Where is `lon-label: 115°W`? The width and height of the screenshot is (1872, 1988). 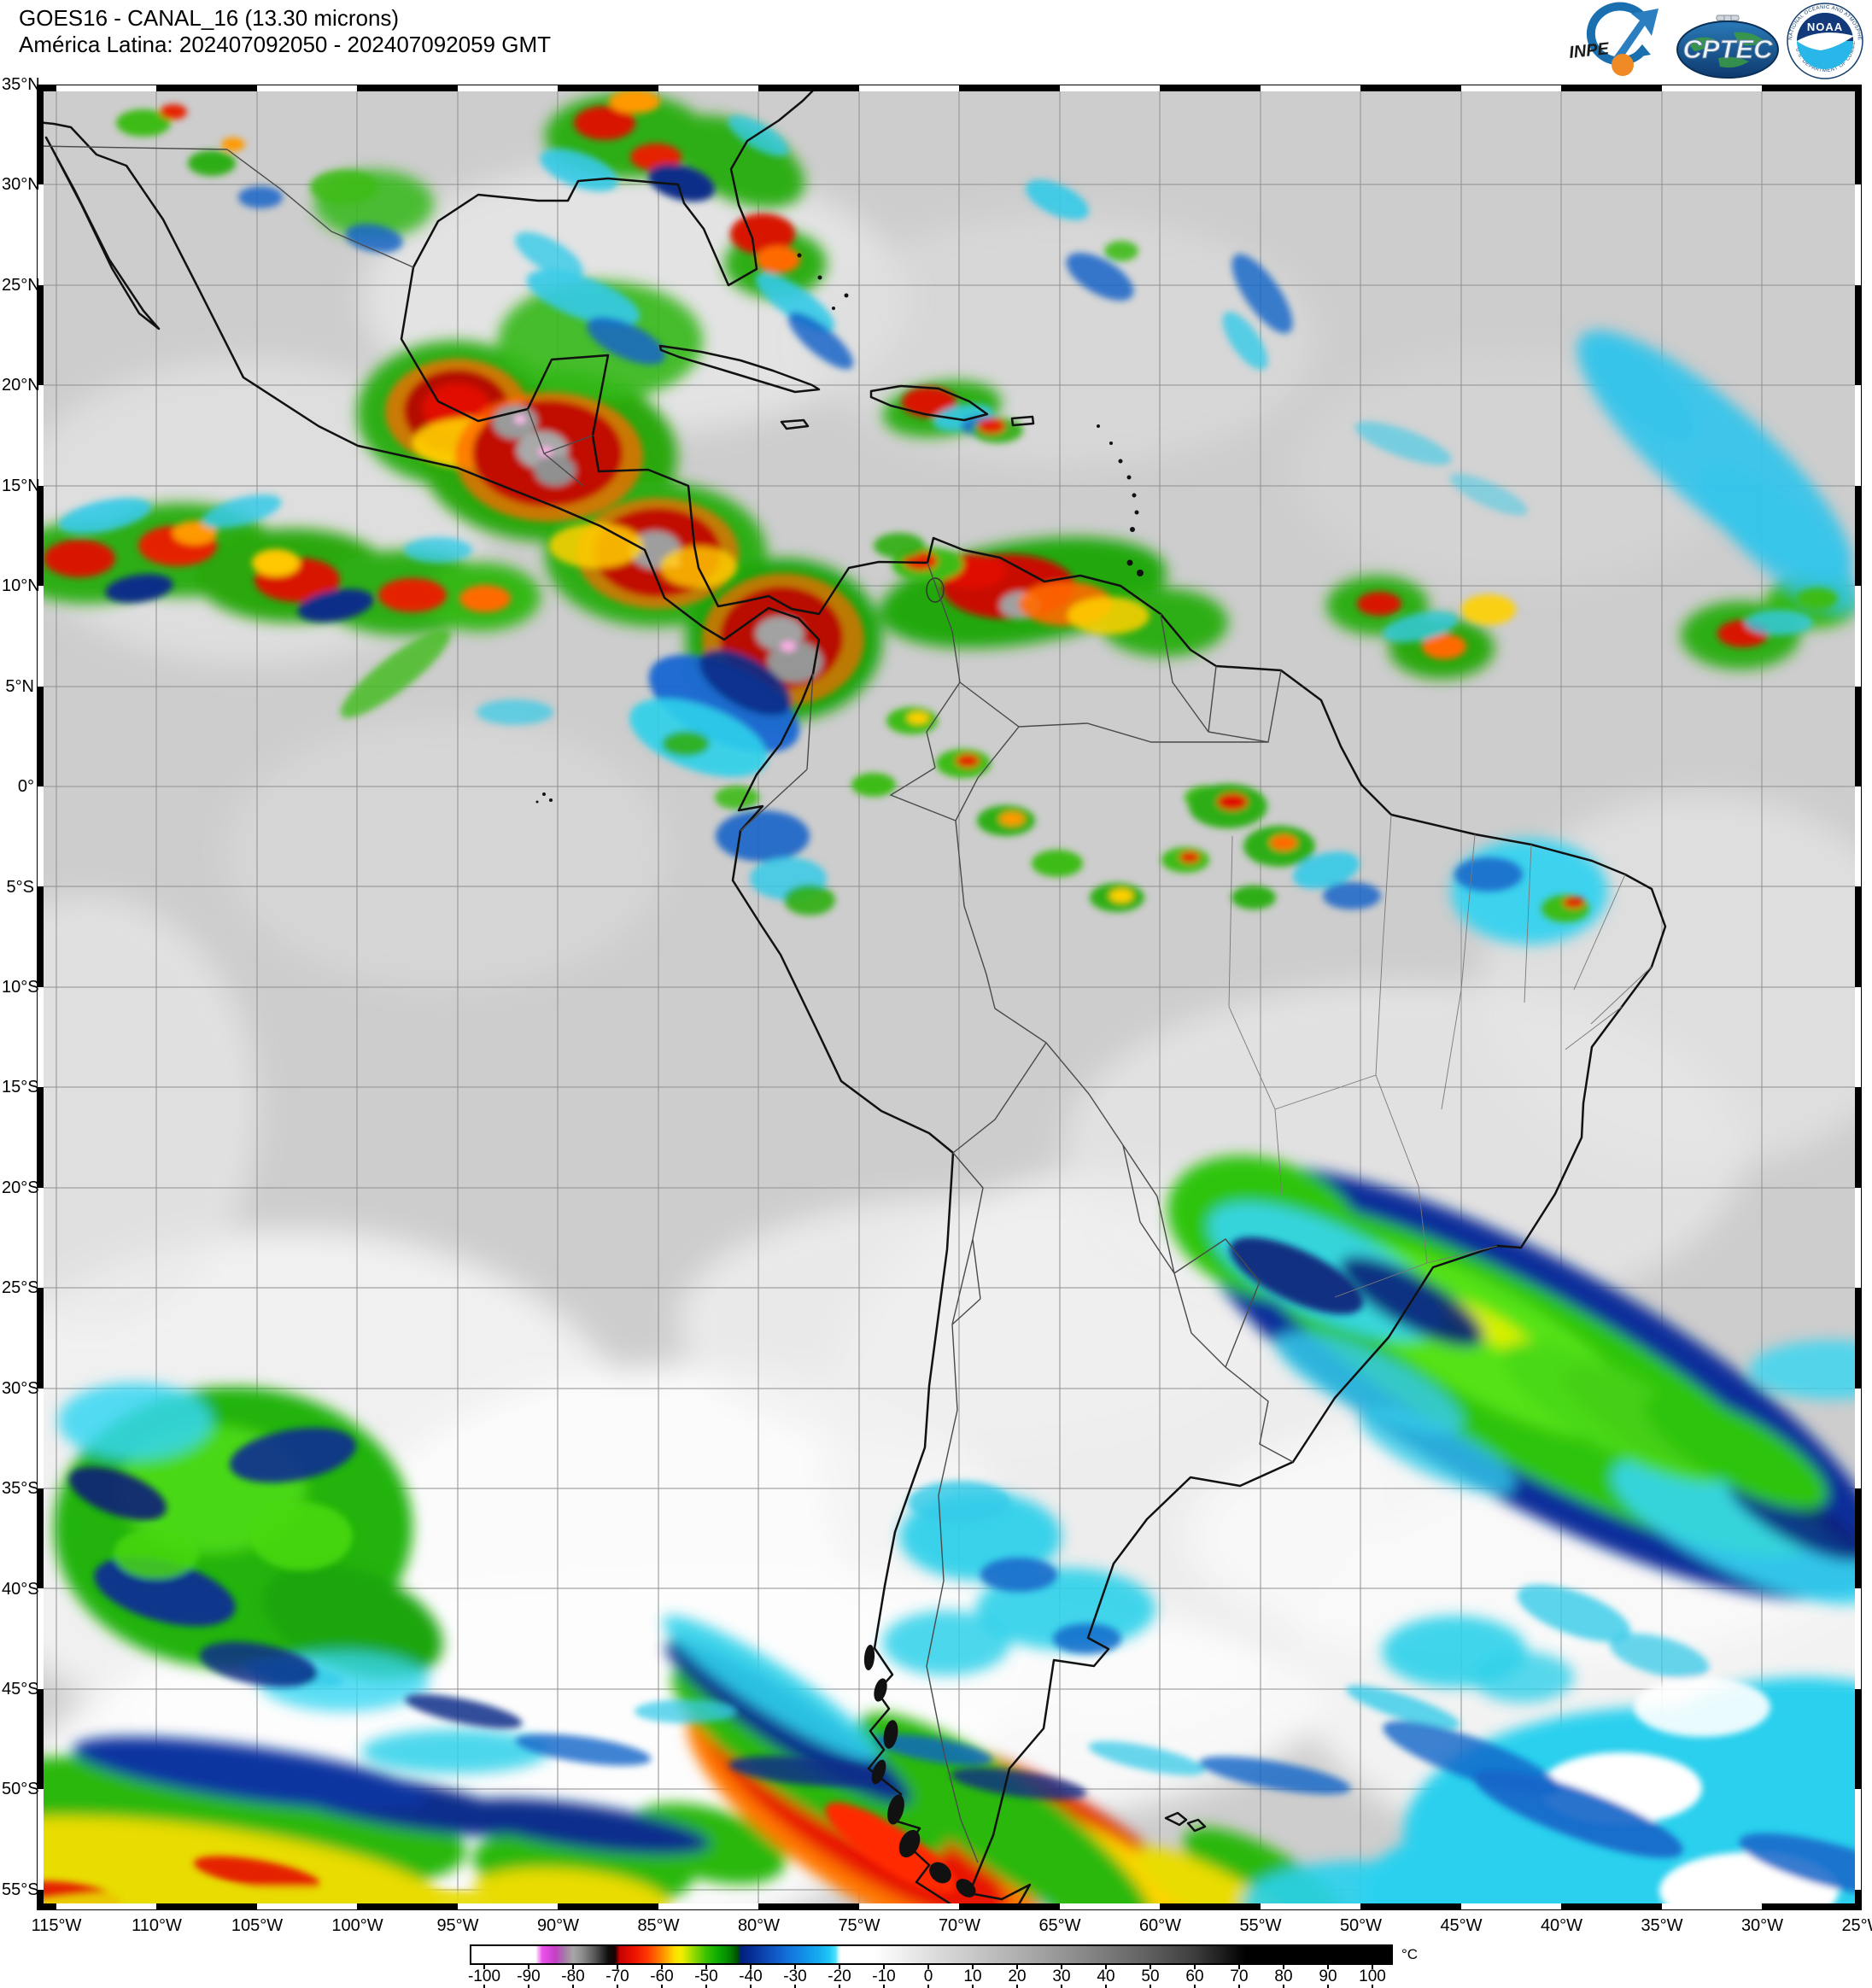 lon-label: 115°W is located at coordinates (56, 1925).